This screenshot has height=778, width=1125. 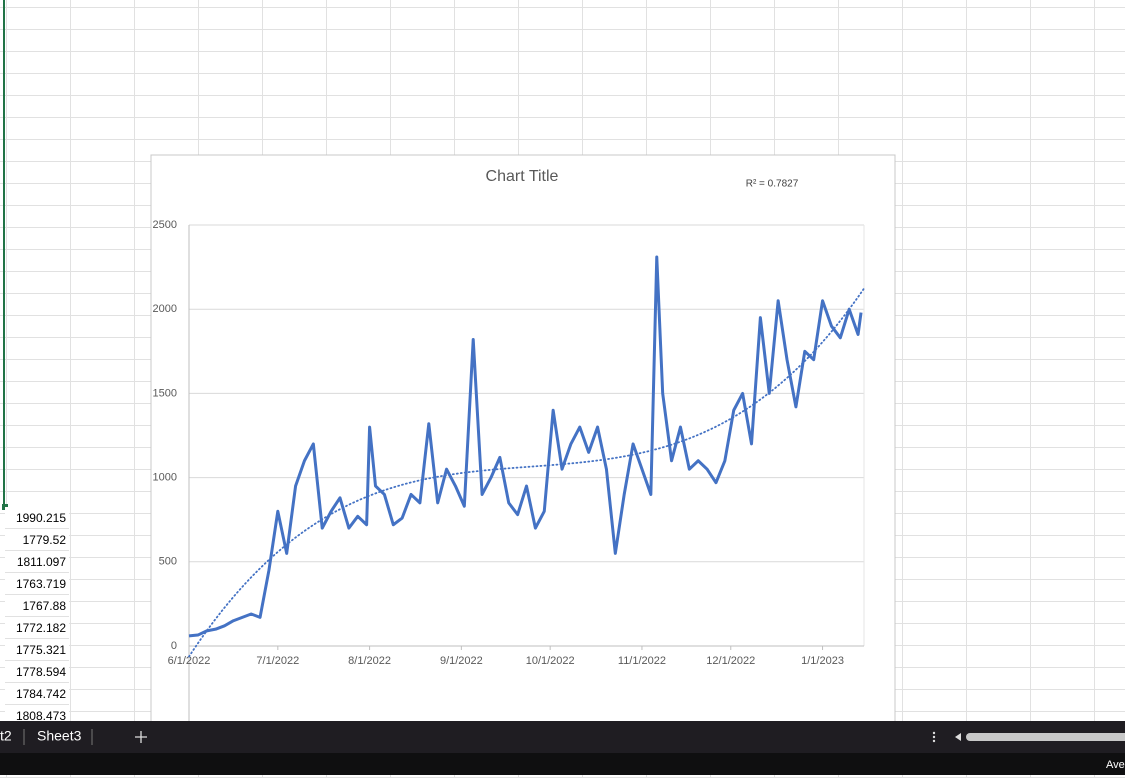 What do you see at coordinates (4, 253) in the screenshot?
I see `selection-border` at bounding box center [4, 253].